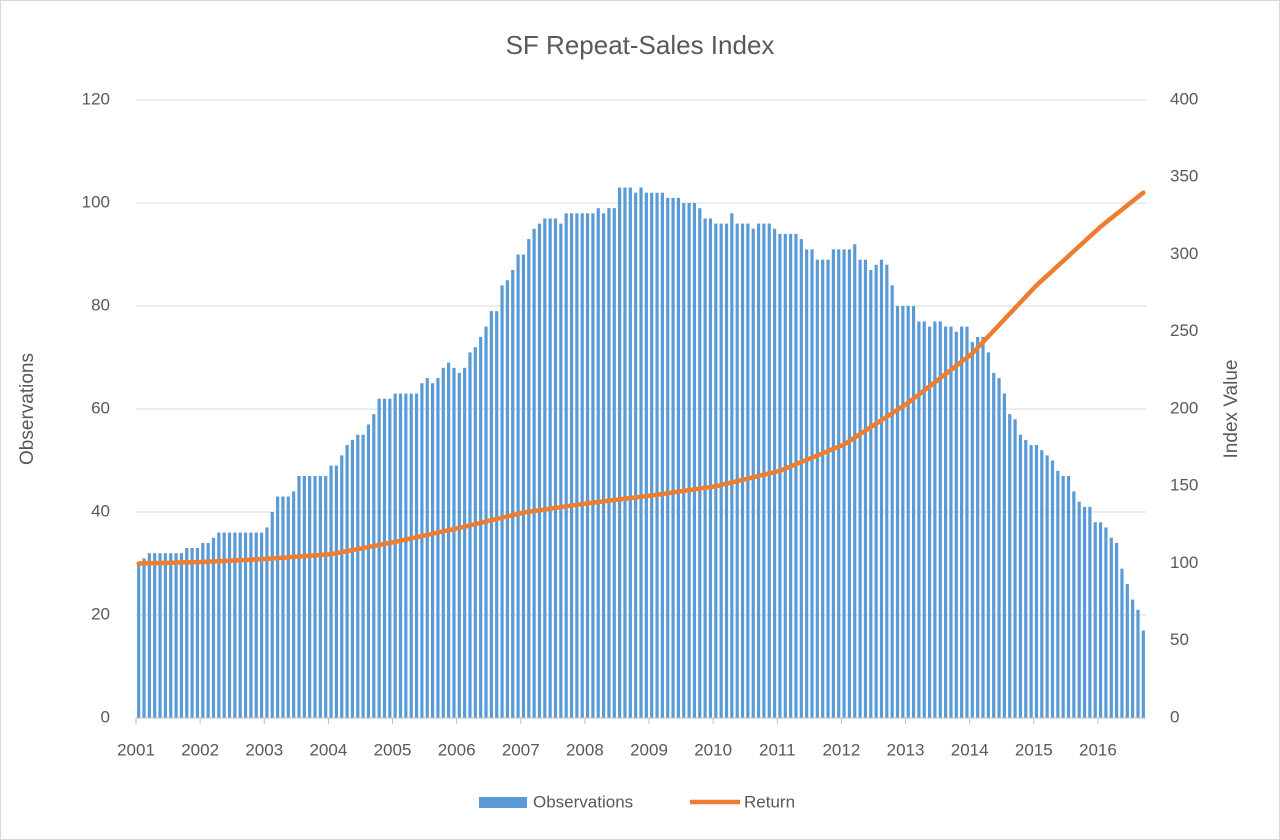  Describe the element at coordinates (1184, 407) in the screenshot. I see `y2-tick-label: 200` at that location.